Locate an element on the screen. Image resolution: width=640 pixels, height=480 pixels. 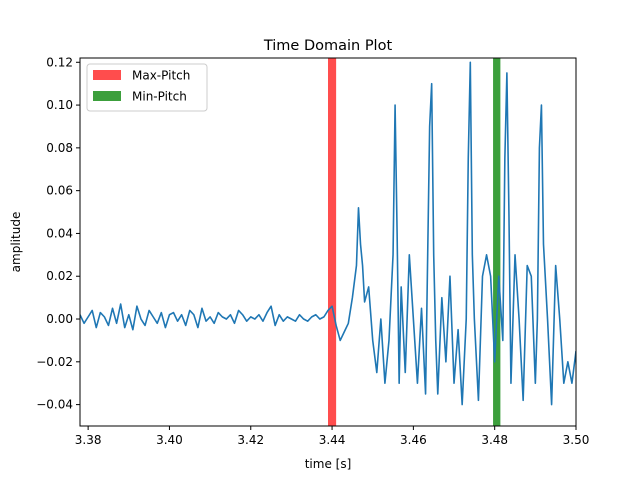
x-axis: 3.38 3.40 3.42 3.44 3.46 3.48 3.50 is located at coordinates (332, 436).